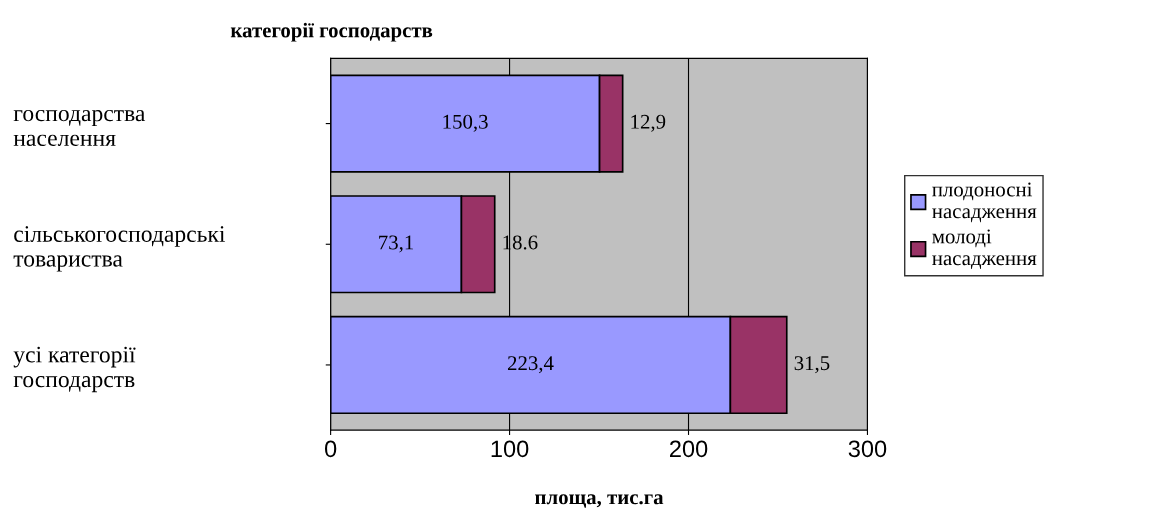 The image size is (1152, 531). What do you see at coordinates (530, 365) in the screenshot?
I see `data-label: 223,4` at bounding box center [530, 365].